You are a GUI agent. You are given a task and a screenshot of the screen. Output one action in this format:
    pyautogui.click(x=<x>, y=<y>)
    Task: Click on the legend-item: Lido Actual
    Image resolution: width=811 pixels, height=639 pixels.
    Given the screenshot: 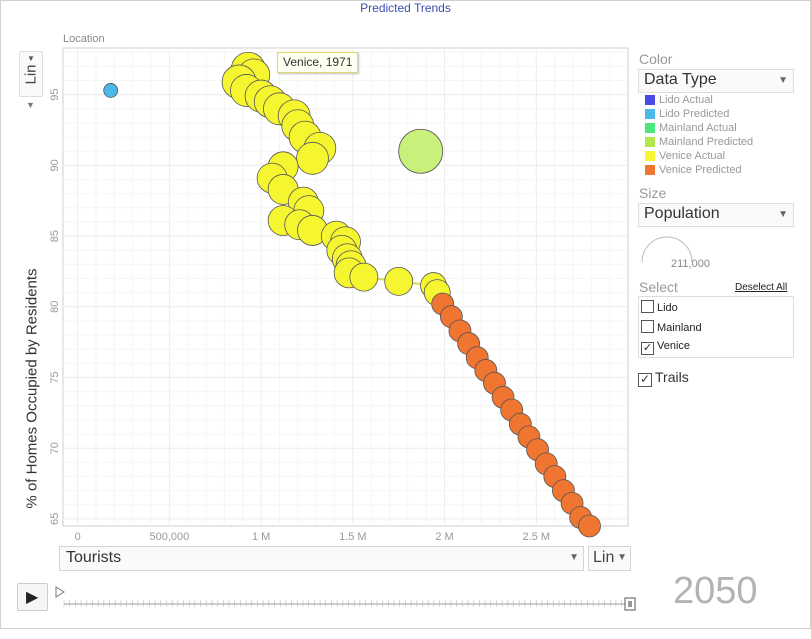 What is the action you would take?
    pyautogui.click(x=699, y=100)
    